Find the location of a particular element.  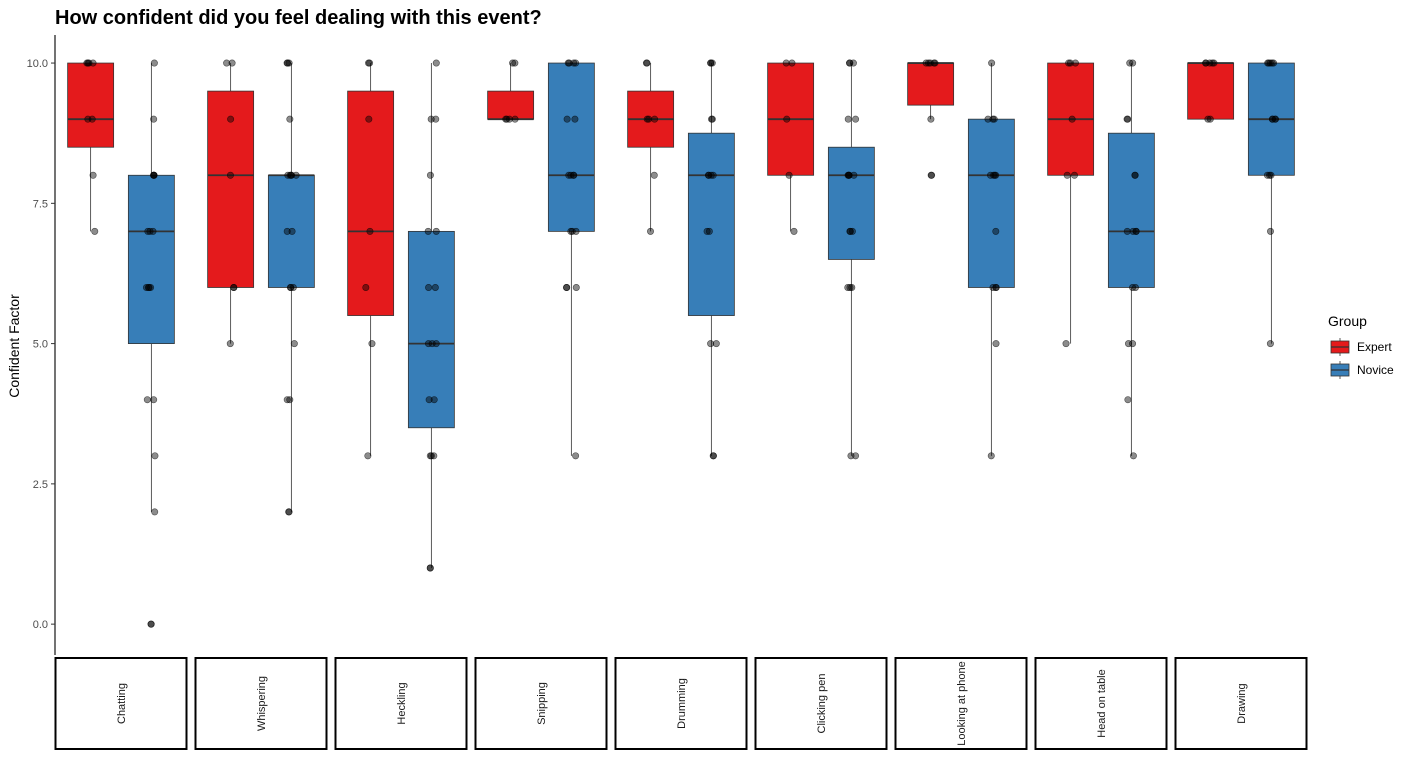

strip-label: Drawing is located at coordinates (1242, 703).